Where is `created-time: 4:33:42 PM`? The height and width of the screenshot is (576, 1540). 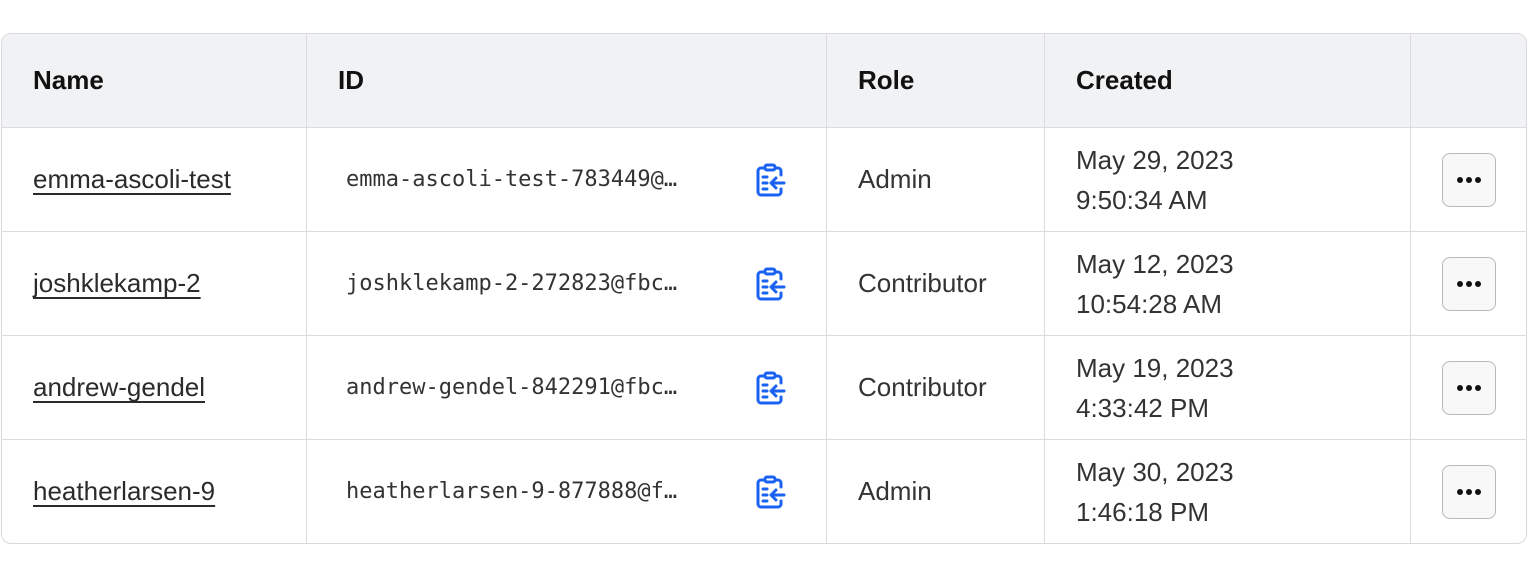 created-time: 4:33:42 PM is located at coordinates (1142, 407).